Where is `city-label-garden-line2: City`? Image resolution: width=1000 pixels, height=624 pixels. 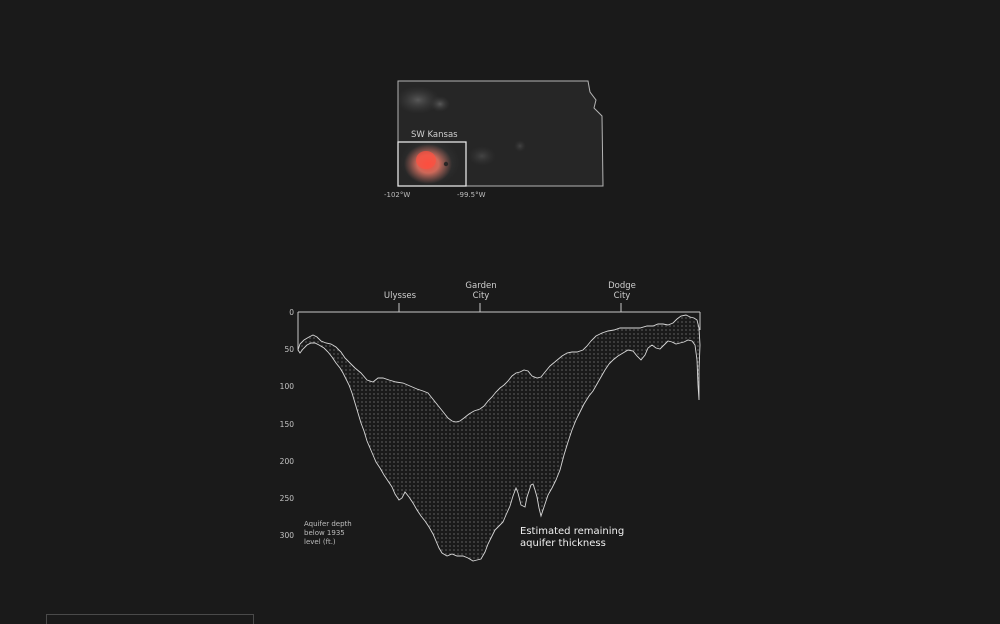
city-label-garden-line2: City is located at coordinates (481, 296).